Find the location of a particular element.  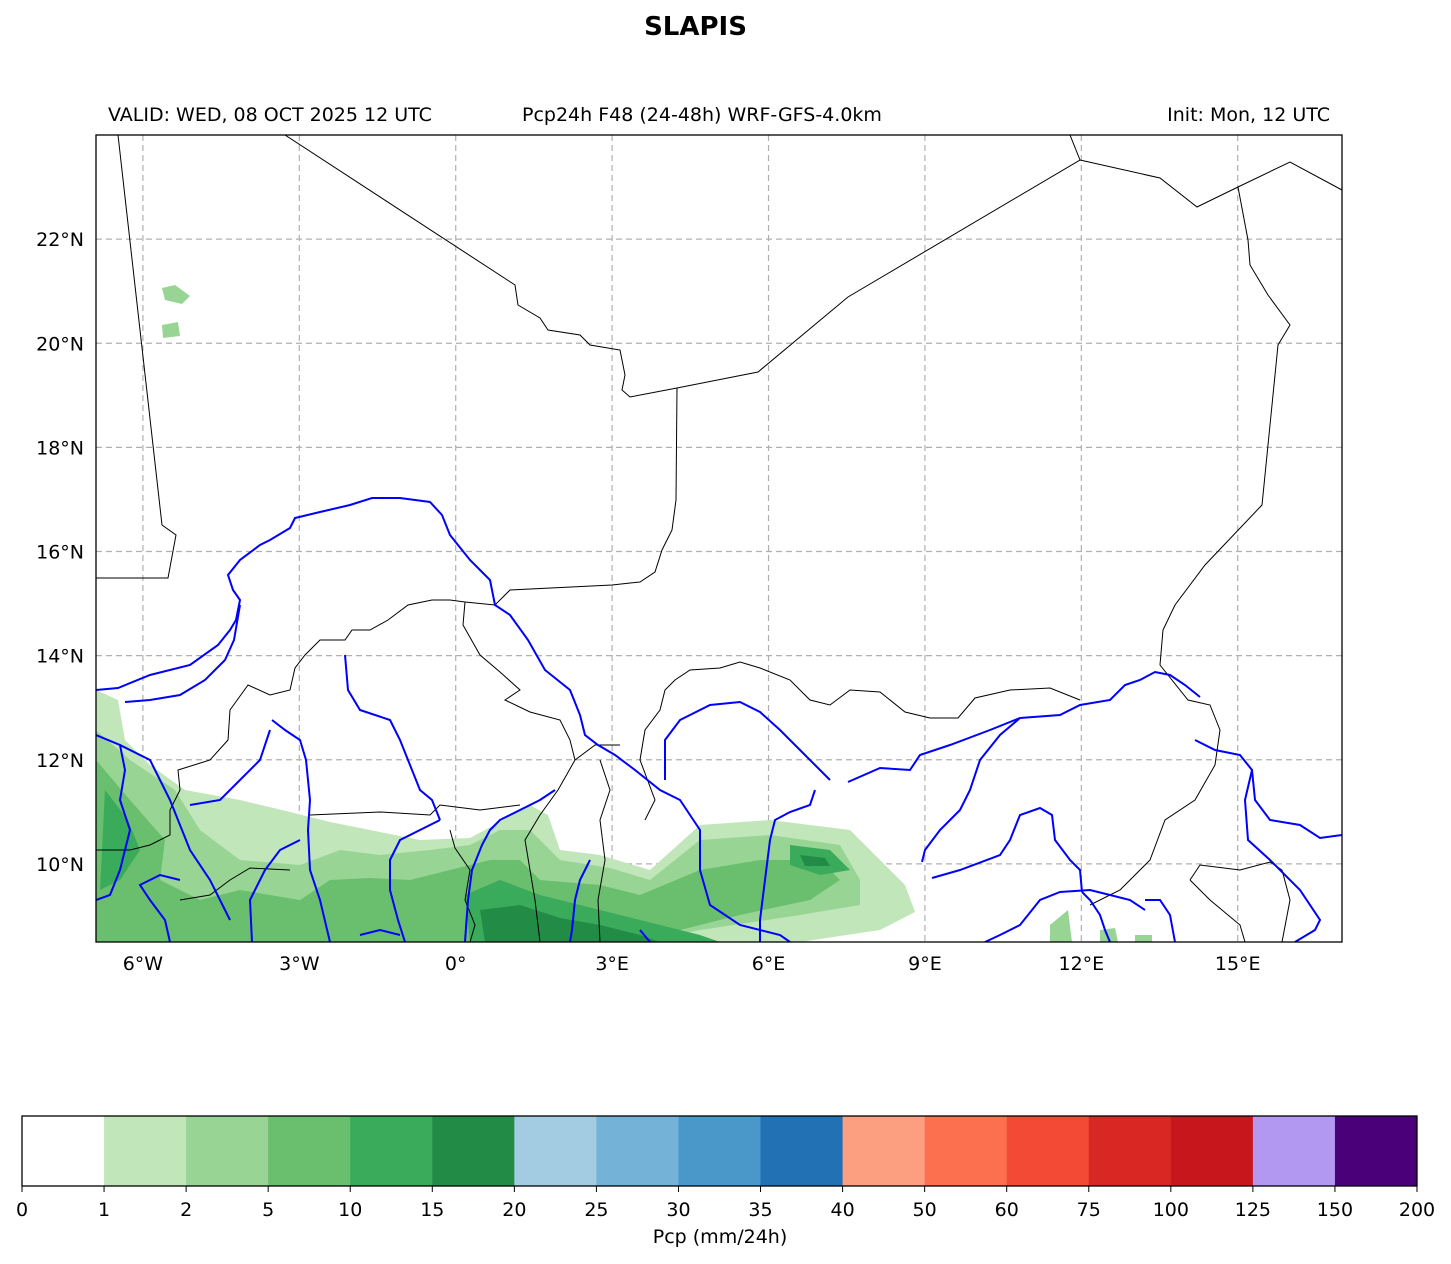

lat-tick-label: 16°N is located at coordinates (60, 553).